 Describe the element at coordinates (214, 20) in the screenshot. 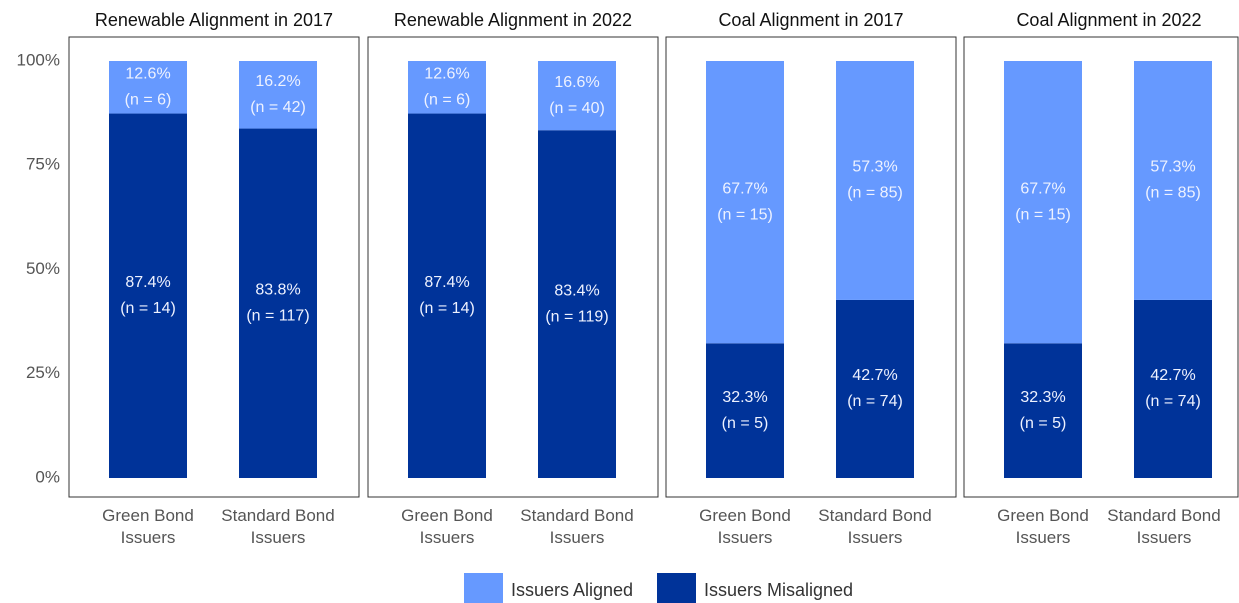

I see `panel-title: Renewable Alignment in 2017` at that location.